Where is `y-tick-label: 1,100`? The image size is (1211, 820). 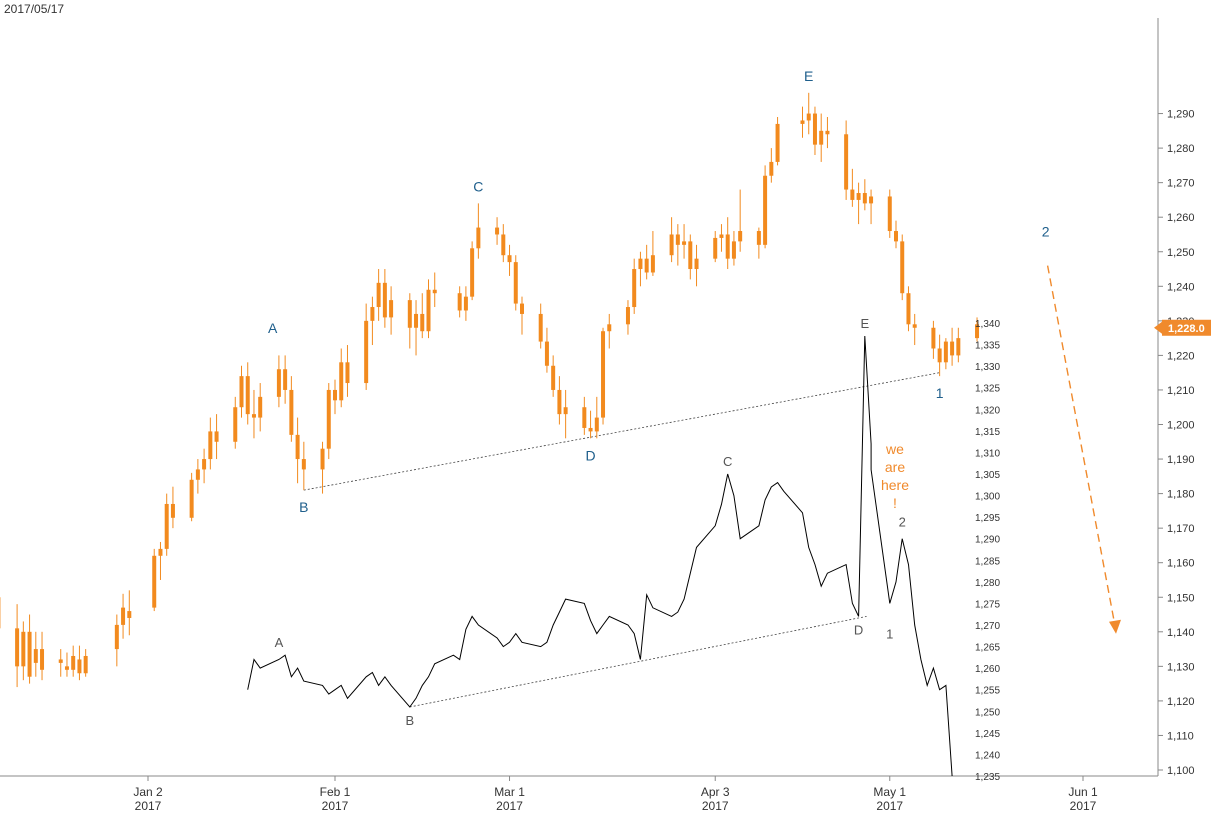 y-tick-label: 1,100 is located at coordinates (1181, 771).